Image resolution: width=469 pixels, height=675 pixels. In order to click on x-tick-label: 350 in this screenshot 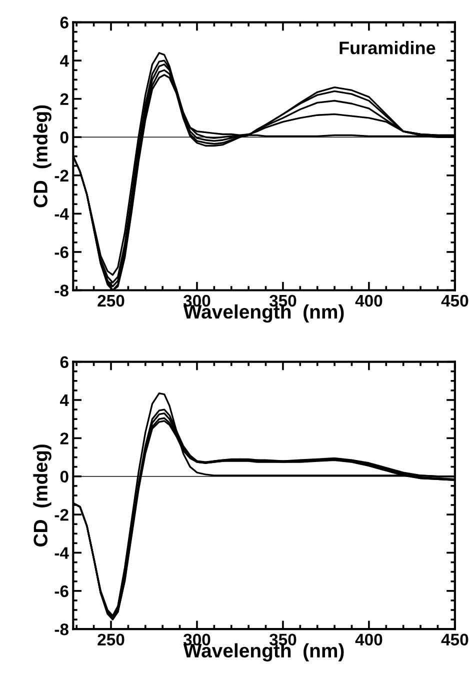, I will do `click(282, 640)`.